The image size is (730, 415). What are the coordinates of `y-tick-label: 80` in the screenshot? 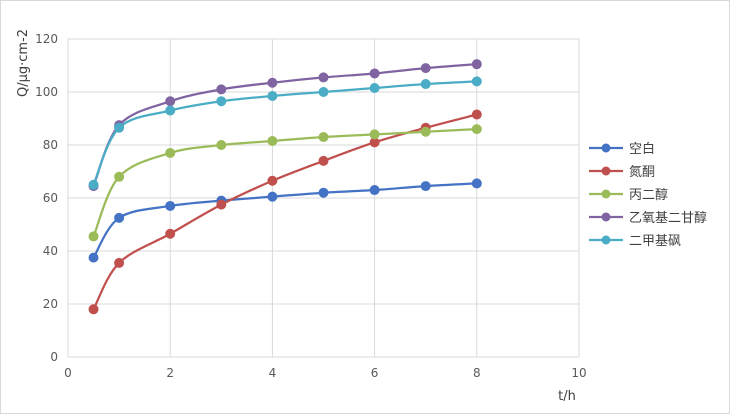 It's located at (50, 145).